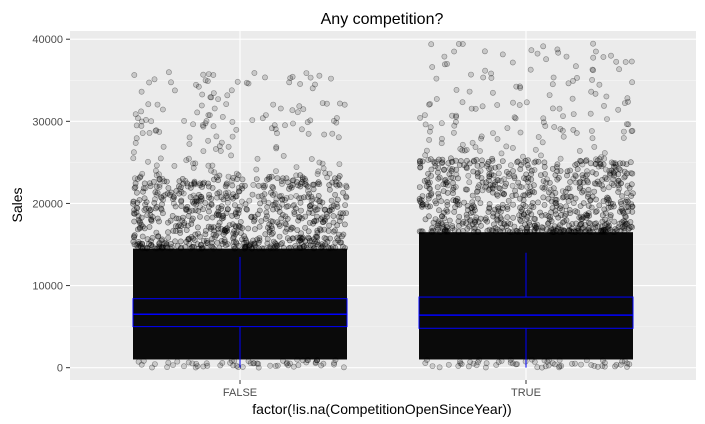 Image resolution: width=705 pixels, height=424 pixels. I want to click on y-tick-label: 40000, so click(47, 40).